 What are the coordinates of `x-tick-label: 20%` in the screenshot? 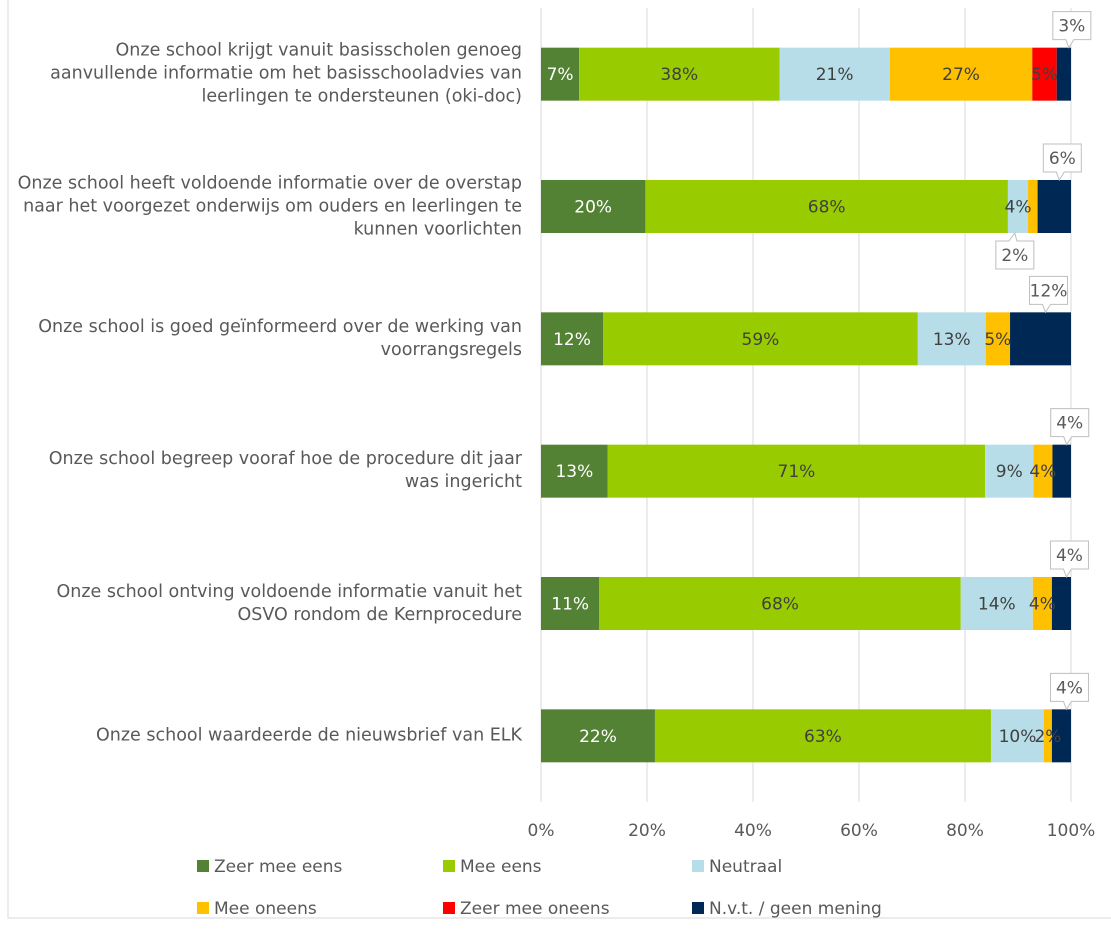 It's located at (647, 831).